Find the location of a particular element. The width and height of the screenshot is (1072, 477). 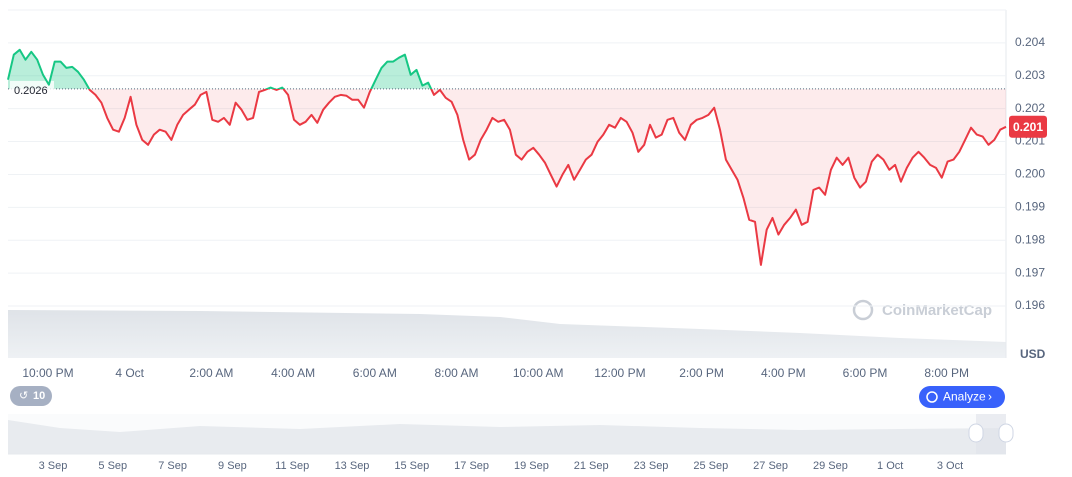

analyze-button is located at coordinates (962, 397).